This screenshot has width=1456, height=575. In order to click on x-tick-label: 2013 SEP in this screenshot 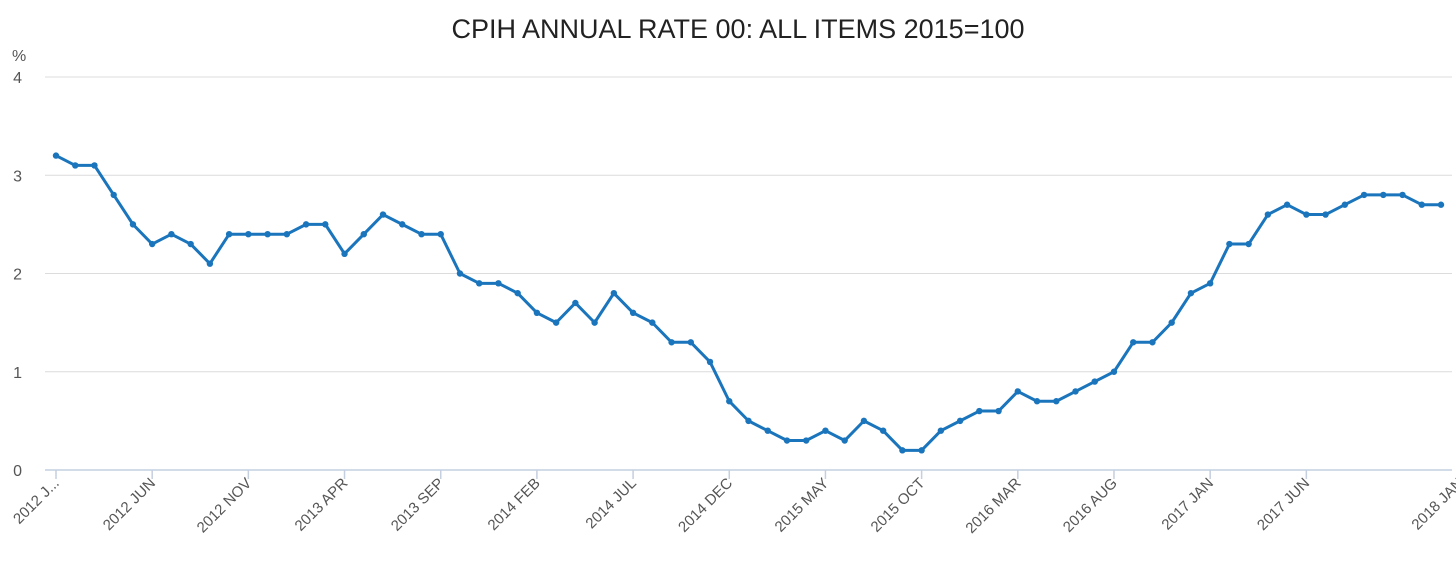, I will do `click(418, 505)`.